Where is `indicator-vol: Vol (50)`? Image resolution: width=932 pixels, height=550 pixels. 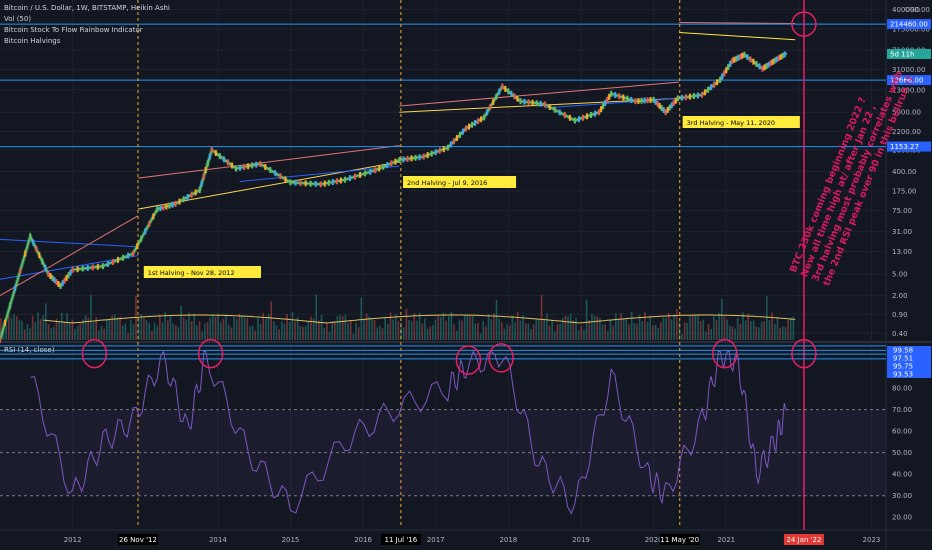 indicator-vol: Vol (50) is located at coordinates (18, 19).